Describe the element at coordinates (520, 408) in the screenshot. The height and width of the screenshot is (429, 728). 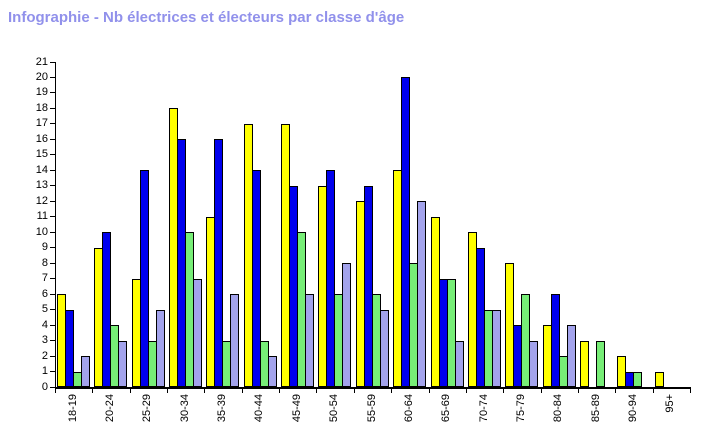
I see `x-axis-label: 75-79` at that location.